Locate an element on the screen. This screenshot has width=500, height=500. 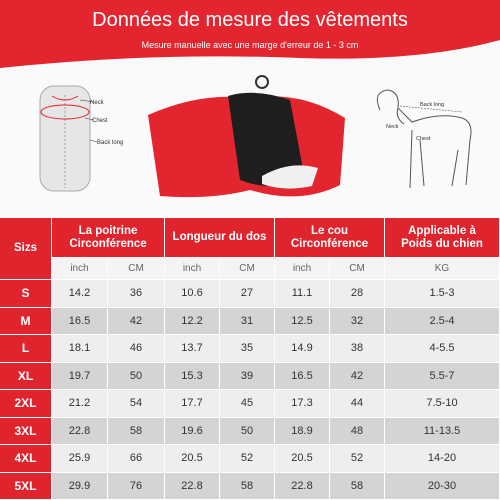
table-cell: 39 is located at coordinates (247, 376).